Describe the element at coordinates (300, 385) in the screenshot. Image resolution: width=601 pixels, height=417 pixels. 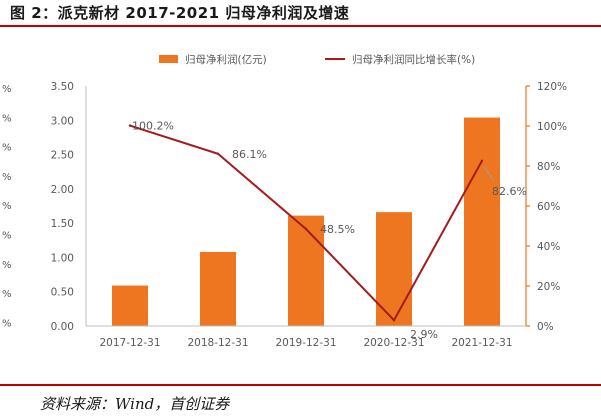
I see `source-rule` at that location.